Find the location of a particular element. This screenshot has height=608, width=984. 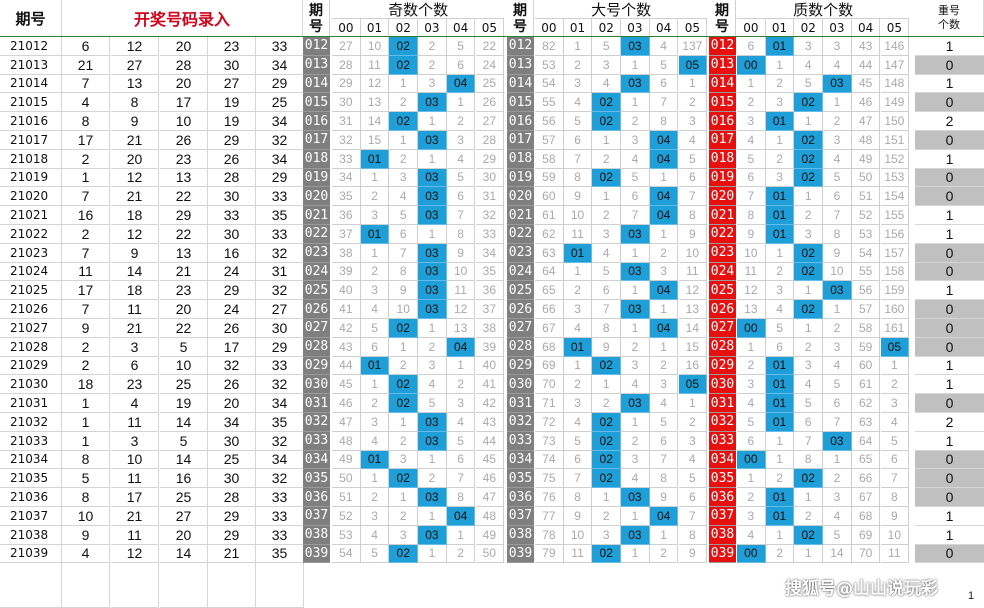

draw-number-cell: 21 is located at coordinates (135, 197).